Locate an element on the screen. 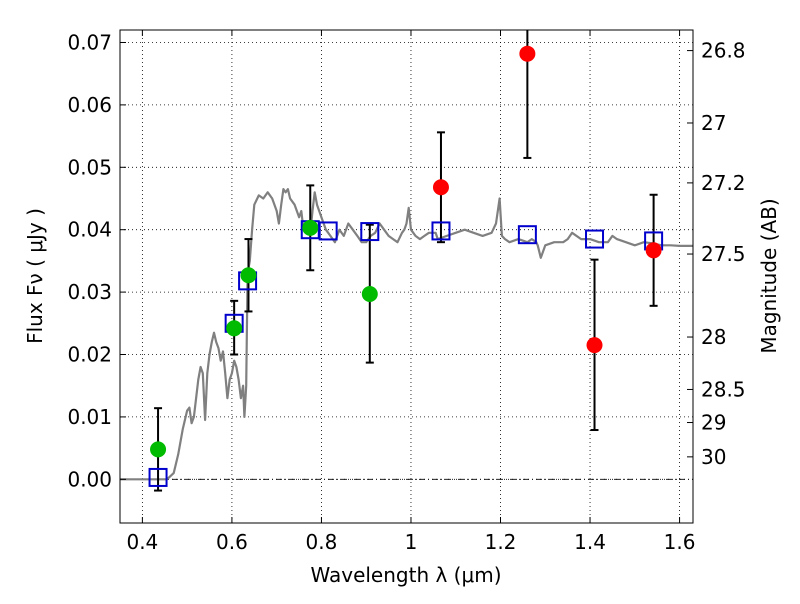 This screenshot has width=800, height=604. right-tick-label: 28.5 is located at coordinates (723, 389).